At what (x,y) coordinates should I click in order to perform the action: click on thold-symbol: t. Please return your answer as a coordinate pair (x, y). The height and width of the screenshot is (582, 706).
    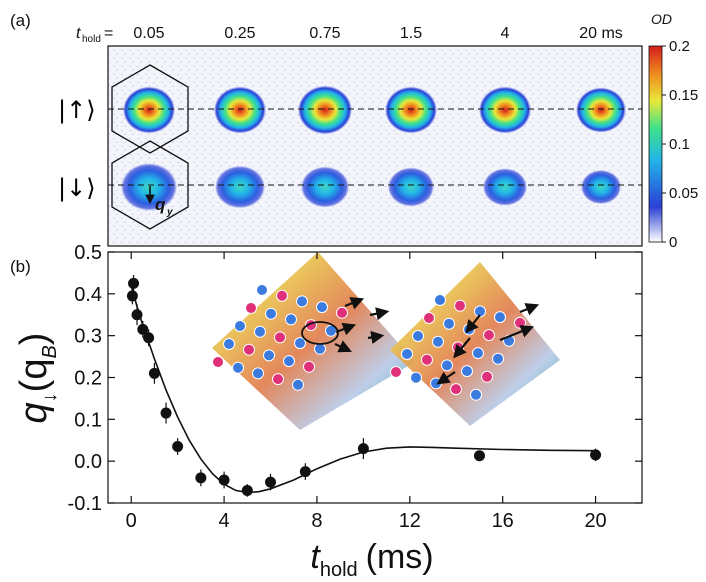
    Looking at the image, I should click on (78, 33).